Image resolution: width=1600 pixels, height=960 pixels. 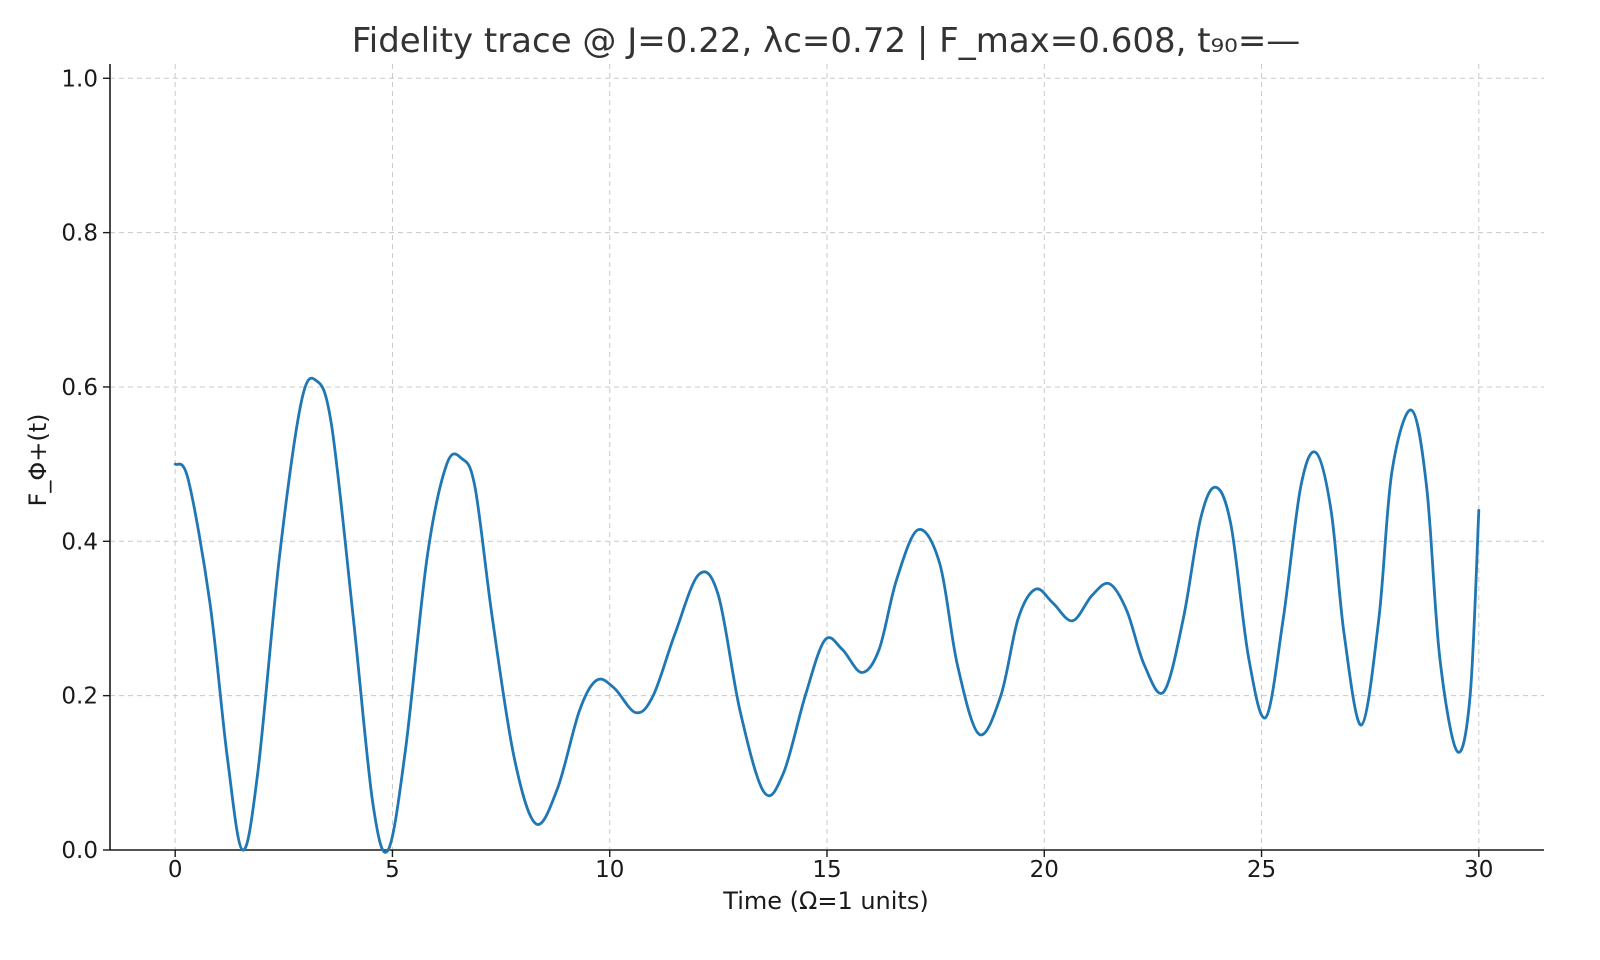 I want to click on y-tick-label: 0.2, so click(x=79, y=697).